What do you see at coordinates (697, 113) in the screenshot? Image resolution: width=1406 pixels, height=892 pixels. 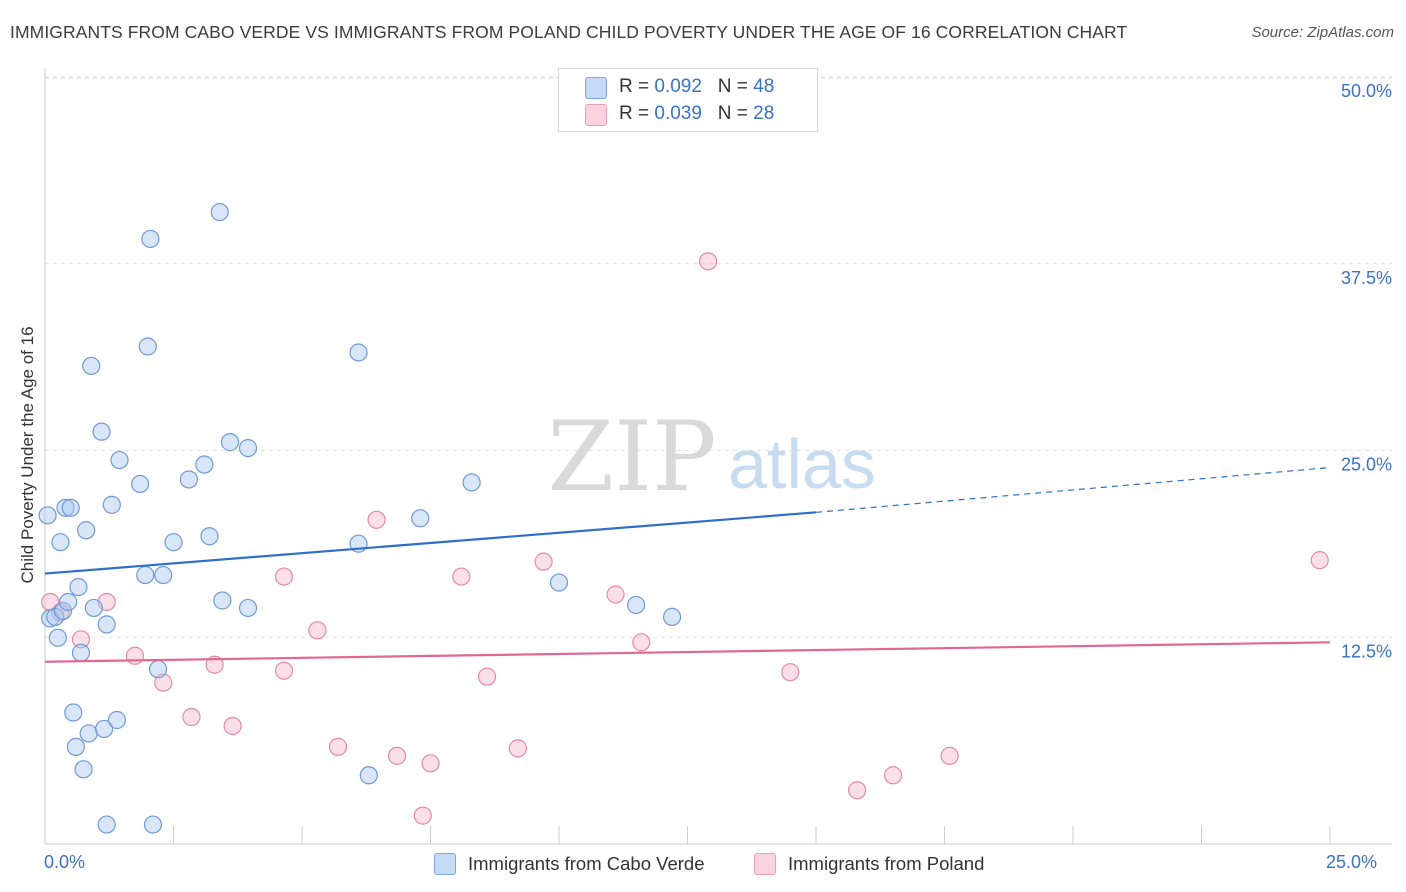 I see `legend-stats-poland: R = 0.039 N = 28` at bounding box center [697, 113].